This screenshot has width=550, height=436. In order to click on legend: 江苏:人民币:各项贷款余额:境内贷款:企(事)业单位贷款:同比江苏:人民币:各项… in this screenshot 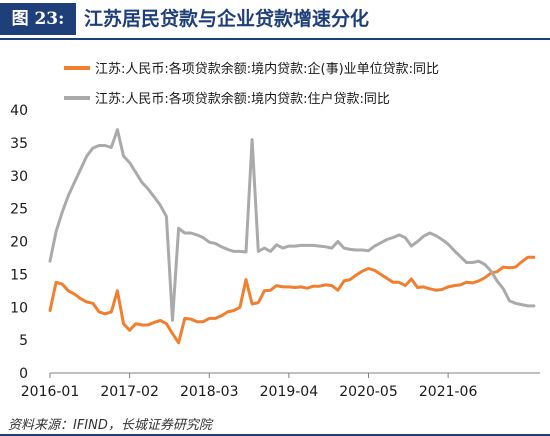, I will do `click(251, 84)`.